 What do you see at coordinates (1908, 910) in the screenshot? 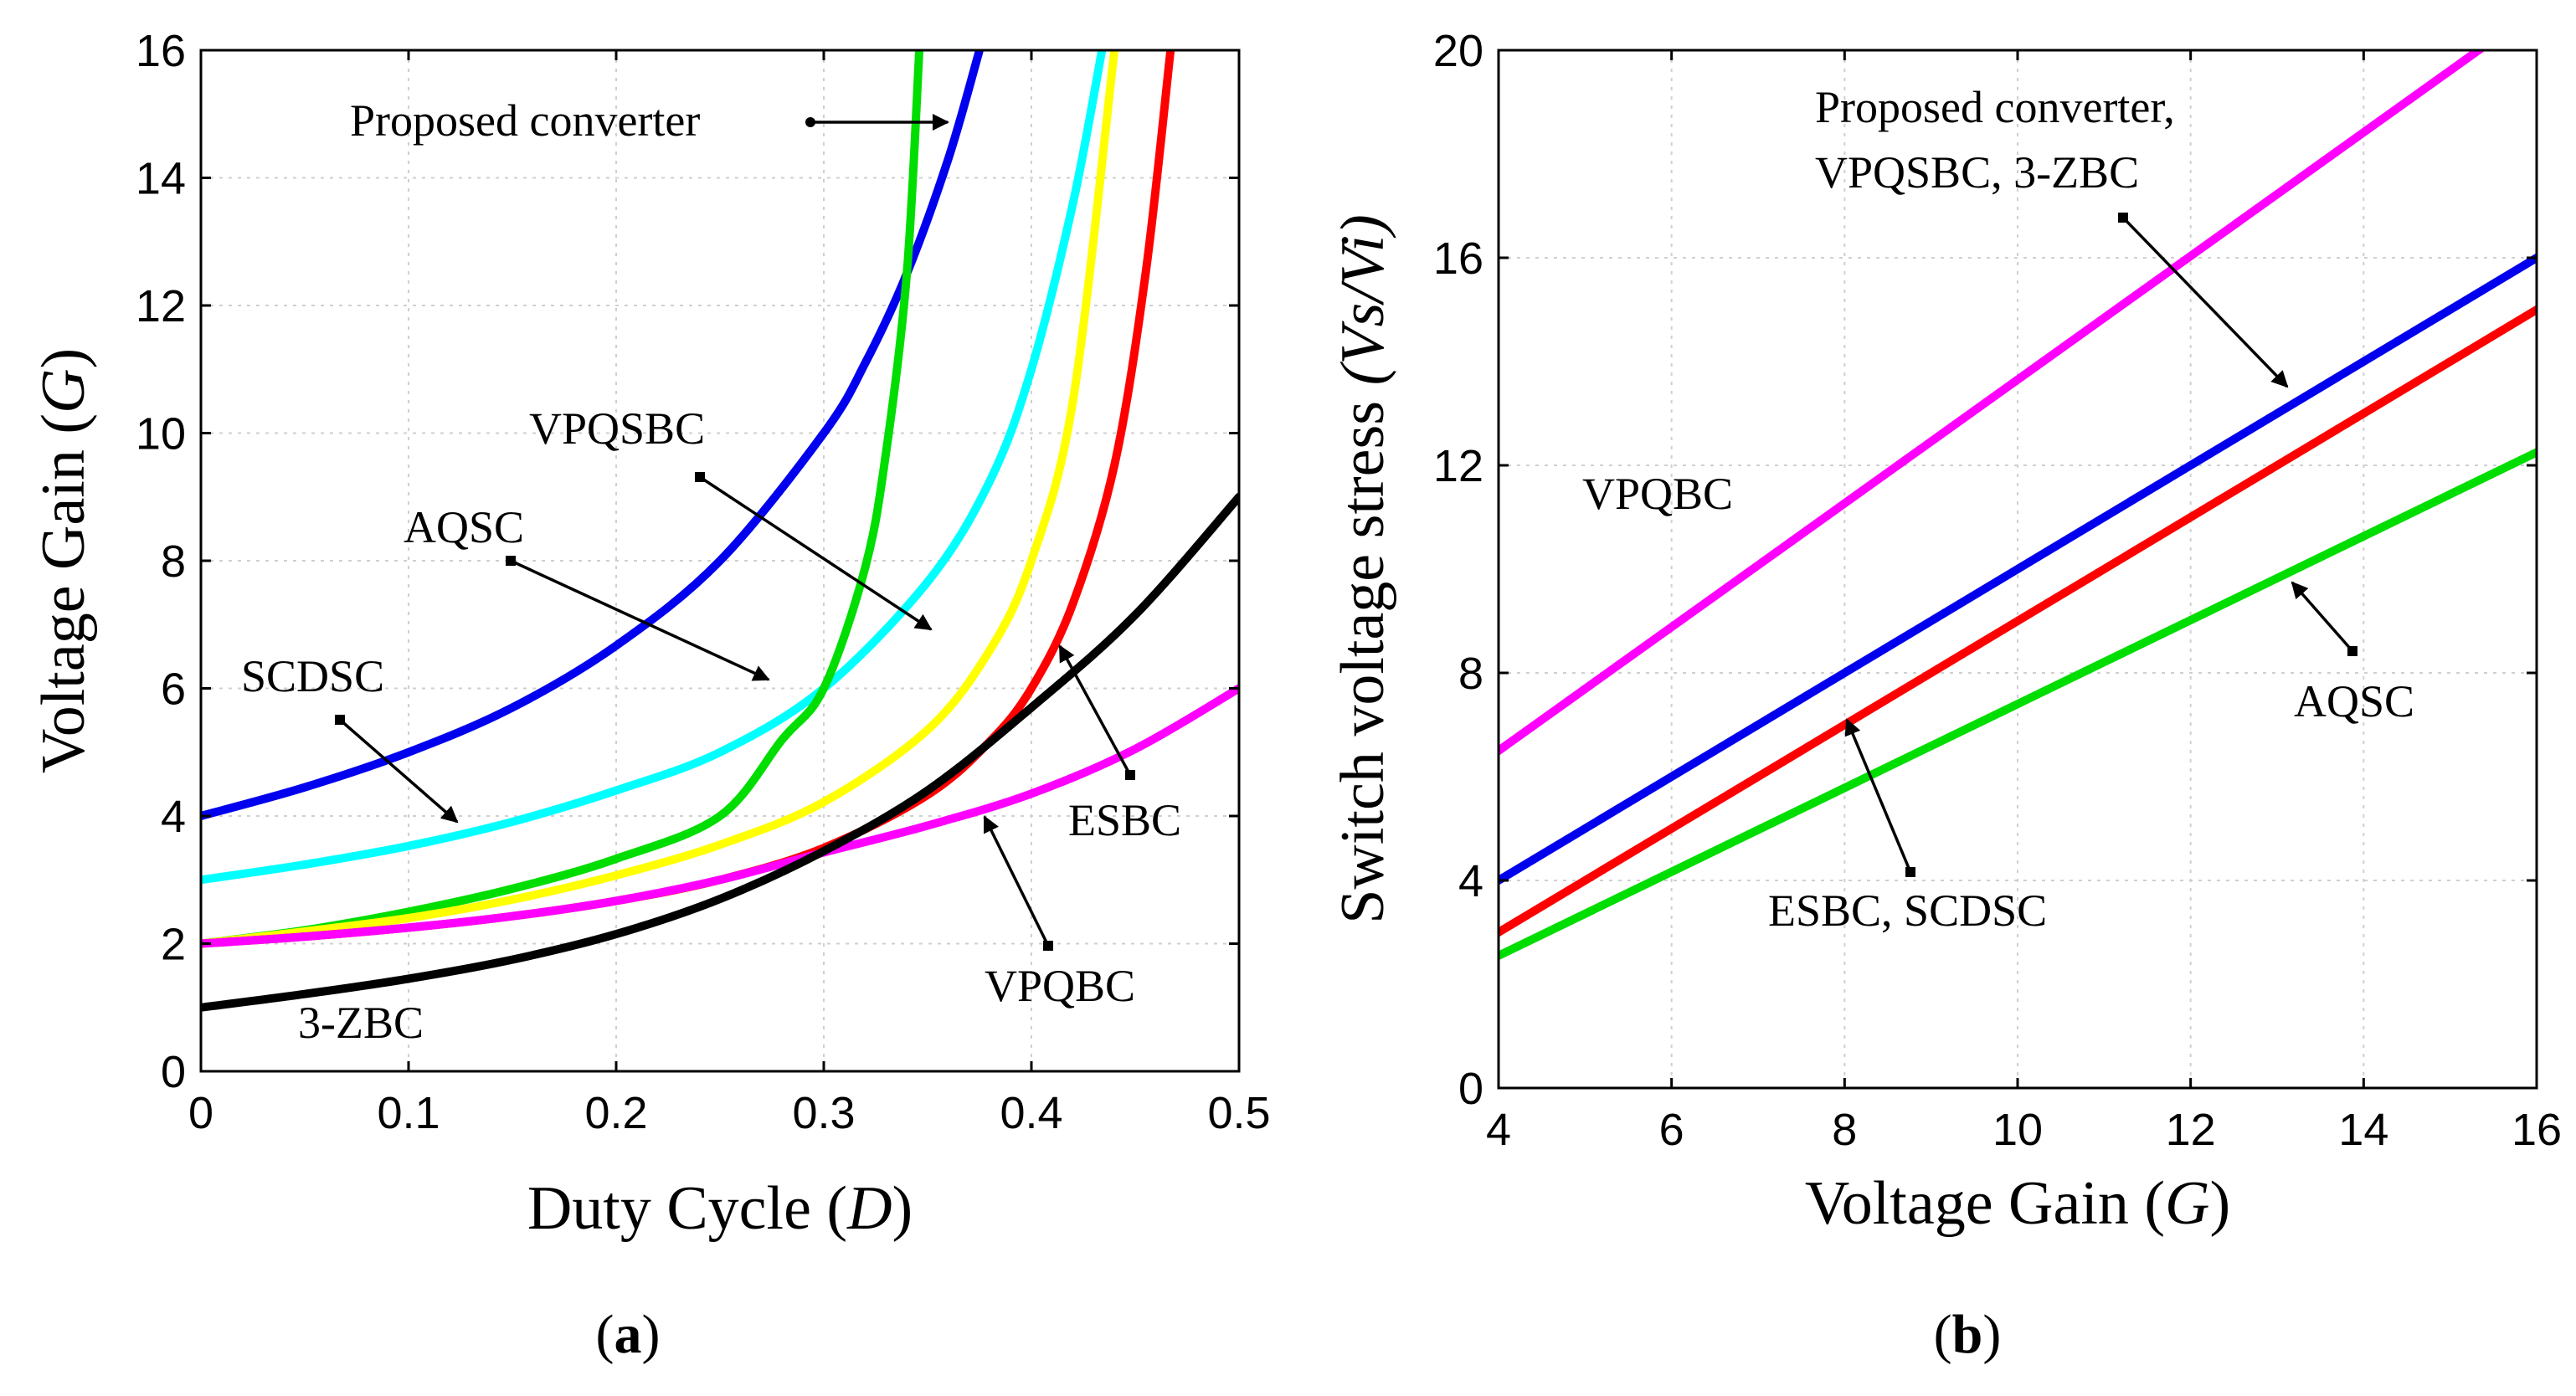
I see `annotation-esbc-scdsc-b: ESBC, SCDSC` at bounding box center [1908, 910].